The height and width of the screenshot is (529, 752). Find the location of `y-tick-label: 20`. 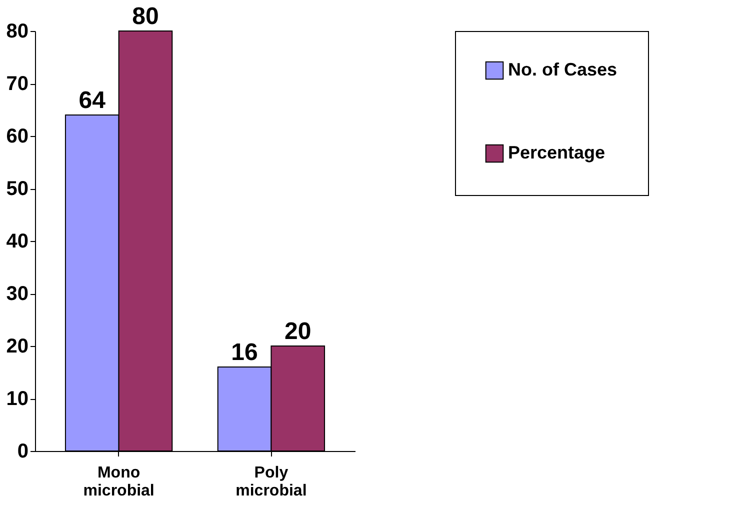

y-tick-label: 20 is located at coordinates (17, 347).